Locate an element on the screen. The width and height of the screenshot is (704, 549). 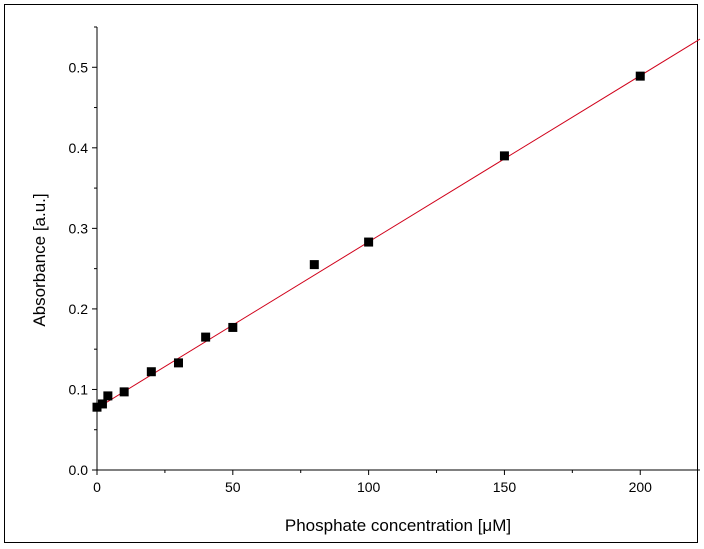
x-tick-label: 0 is located at coordinates (97, 487).